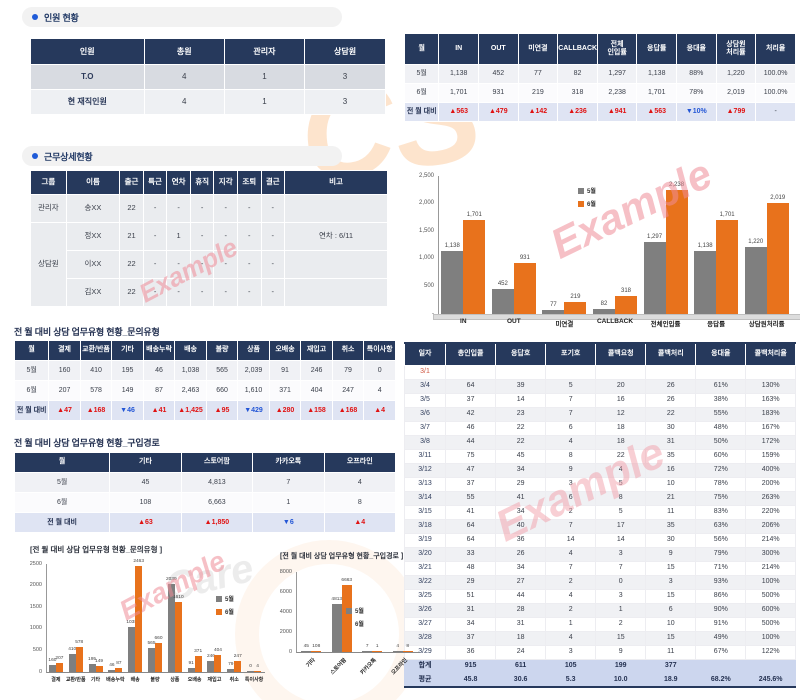  What do you see at coordinates (721, 456) in the screenshot?
I see `table-cell: 60%` at bounding box center [721, 456].